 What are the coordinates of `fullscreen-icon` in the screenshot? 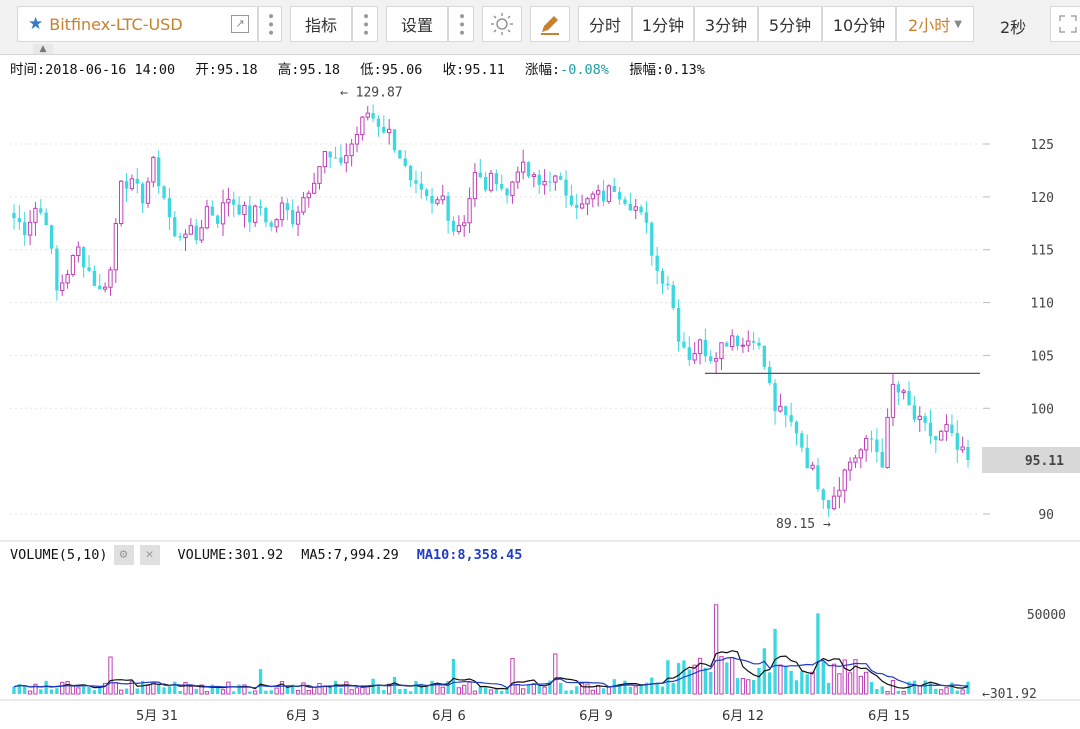 It's located at (1065, 24).